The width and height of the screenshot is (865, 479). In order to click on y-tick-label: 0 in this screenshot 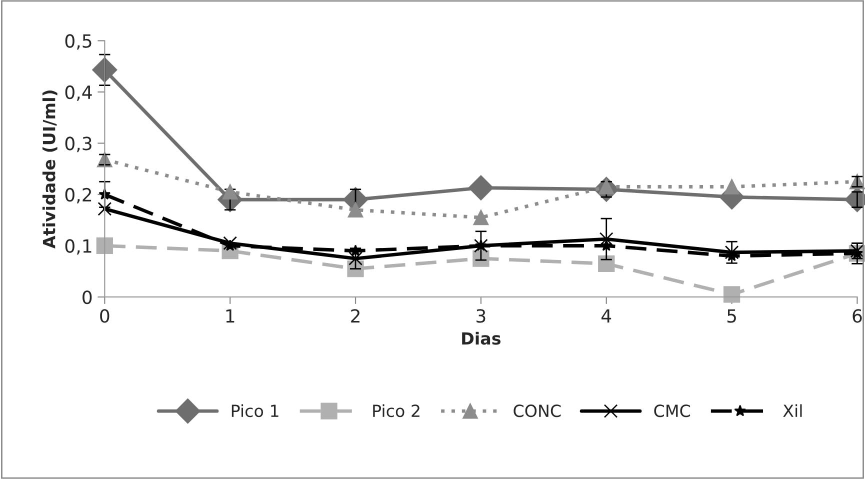, I will do `click(87, 297)`.